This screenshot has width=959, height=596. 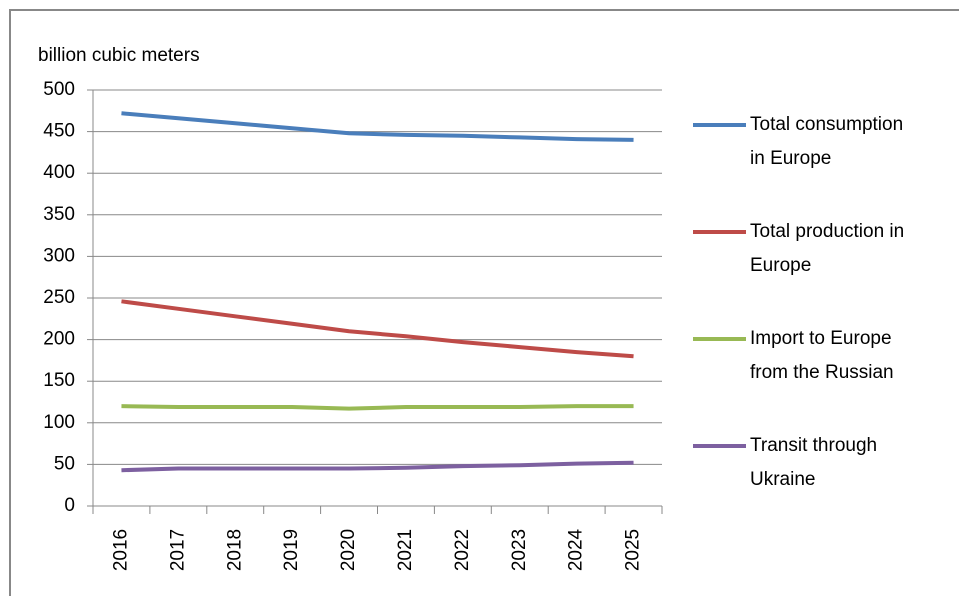 I want to click on legend-label: Import to Europe from the Russian, so click(x=822, y=355).